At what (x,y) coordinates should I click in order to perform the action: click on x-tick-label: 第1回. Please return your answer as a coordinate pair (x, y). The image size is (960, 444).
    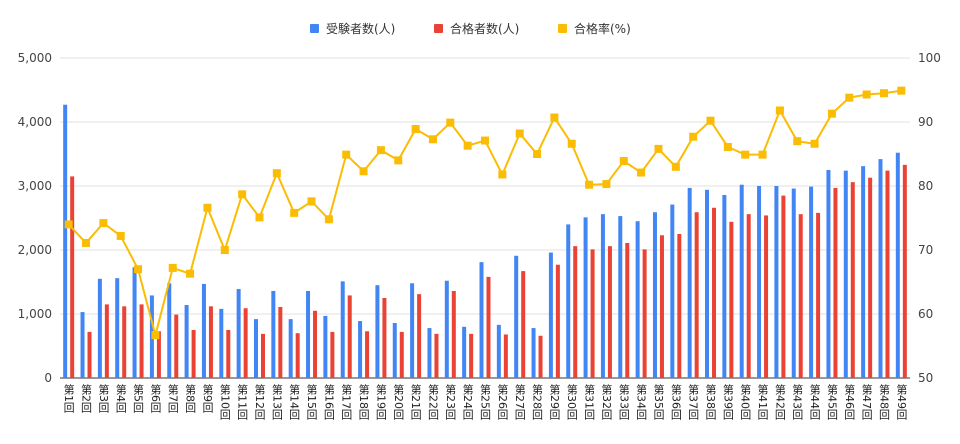
    Looking at the image, I should click on (68, 398).